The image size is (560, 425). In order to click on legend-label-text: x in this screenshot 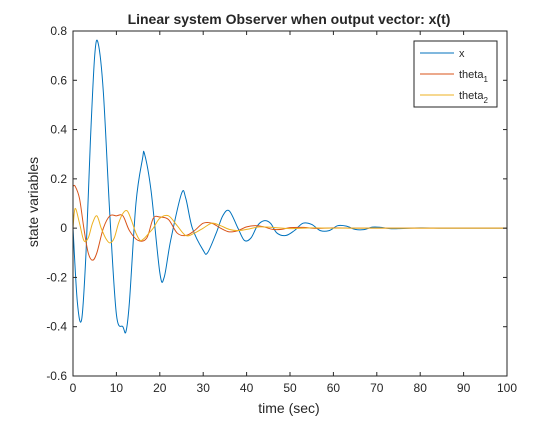, I will do `click(462, 54)`.